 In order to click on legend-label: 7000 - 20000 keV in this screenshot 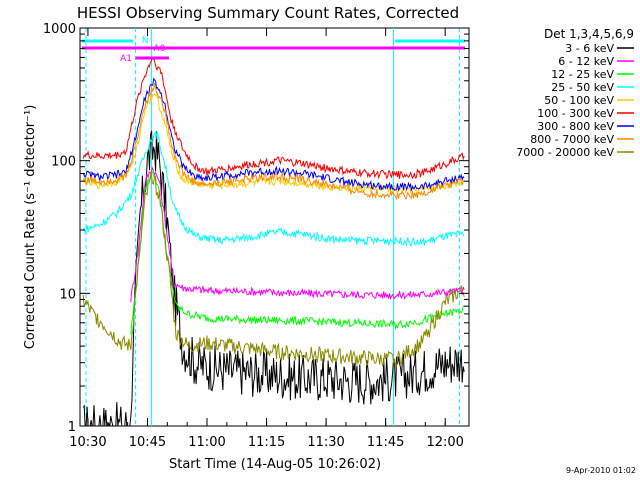, I will do `click(565, 152)`.